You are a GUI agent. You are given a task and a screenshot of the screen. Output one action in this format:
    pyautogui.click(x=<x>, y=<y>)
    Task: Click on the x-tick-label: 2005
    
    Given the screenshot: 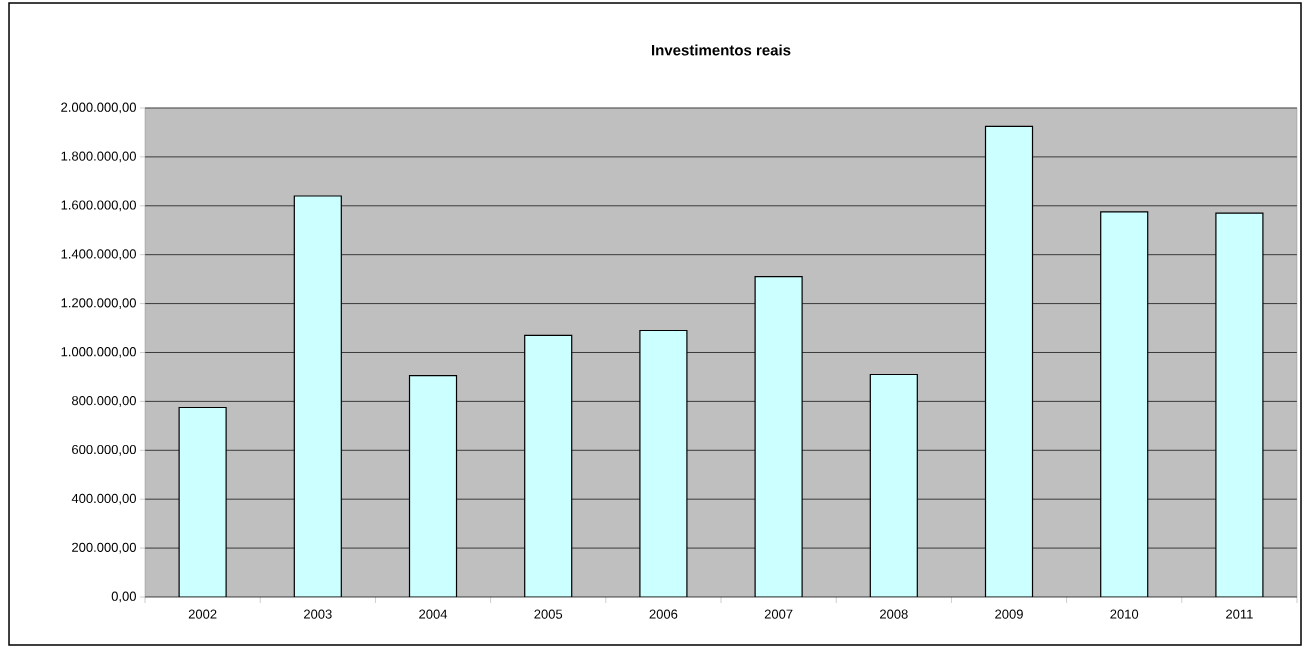 What is the action you would take?
    pyautogui.click(x=548, y=614)
    